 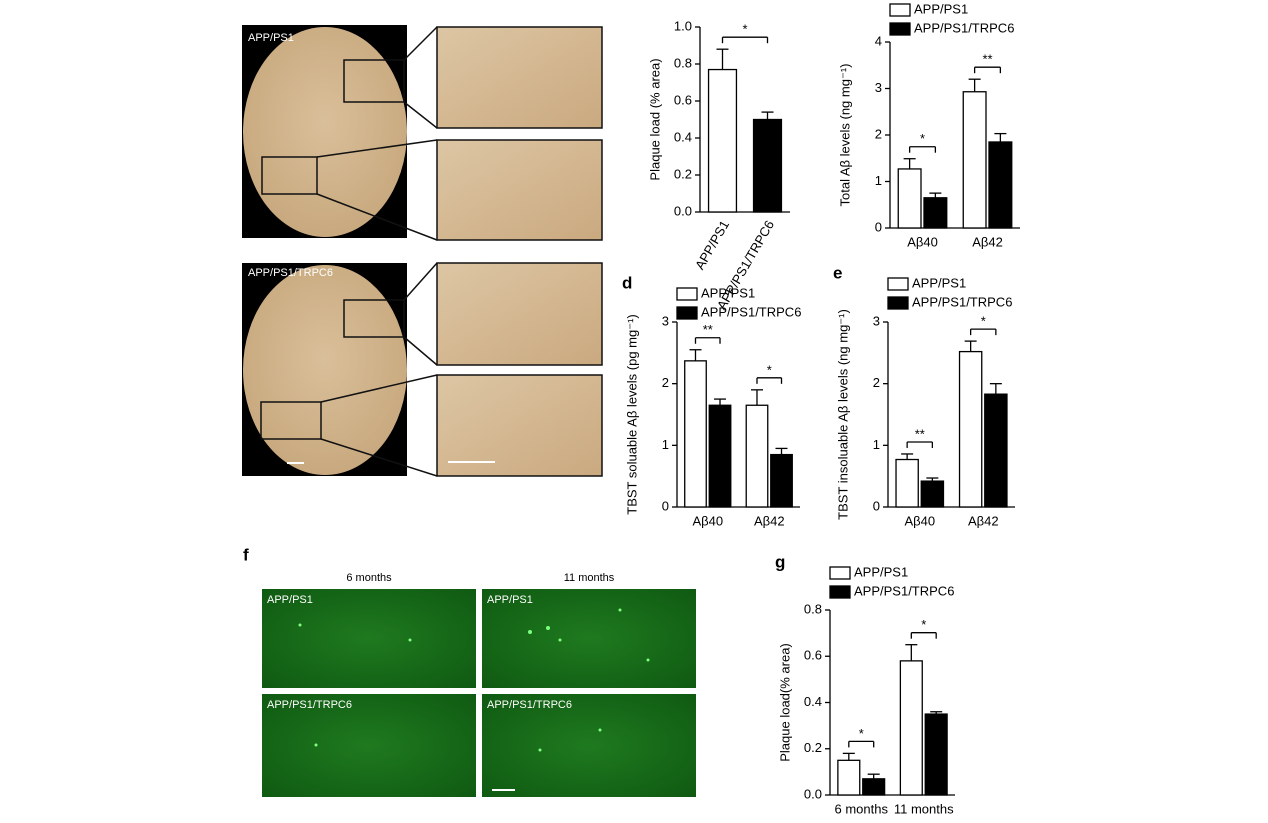 I want to click on panel-letter: e, so click(x=837, y=272).